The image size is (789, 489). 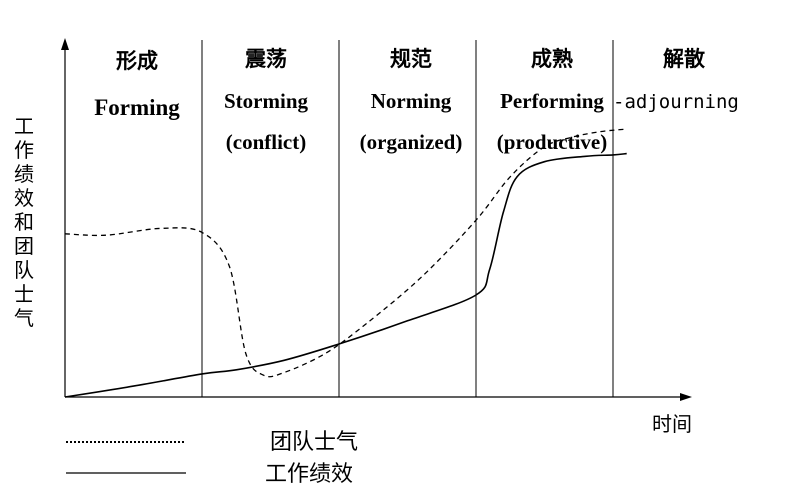 I want to click on stage-label-cn-adjourning: 解散, so click(x=684, y=59).